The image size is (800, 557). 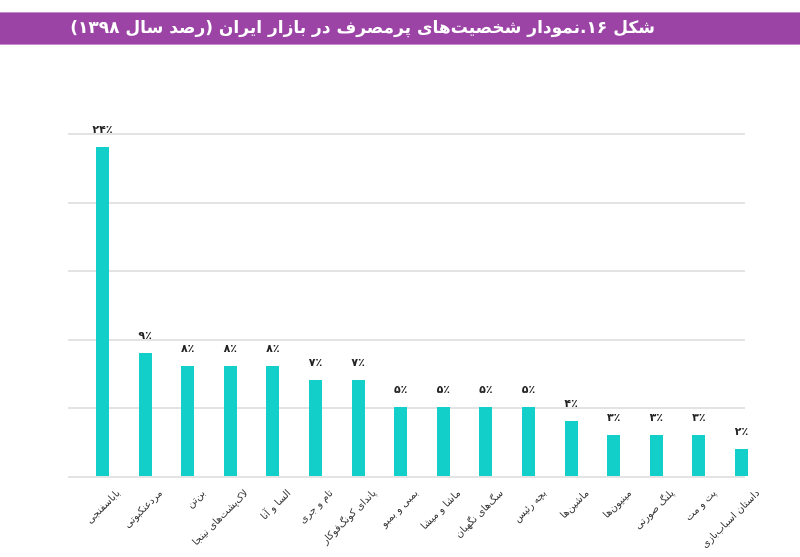 What do you see at coordinates (741, 431) in the screenshot?
I see `value-label: ۲٪` at bounding box center [741, 431].